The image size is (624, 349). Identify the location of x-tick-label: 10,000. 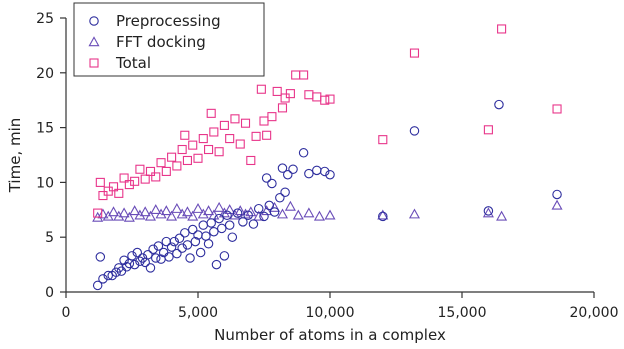
(330, 313).